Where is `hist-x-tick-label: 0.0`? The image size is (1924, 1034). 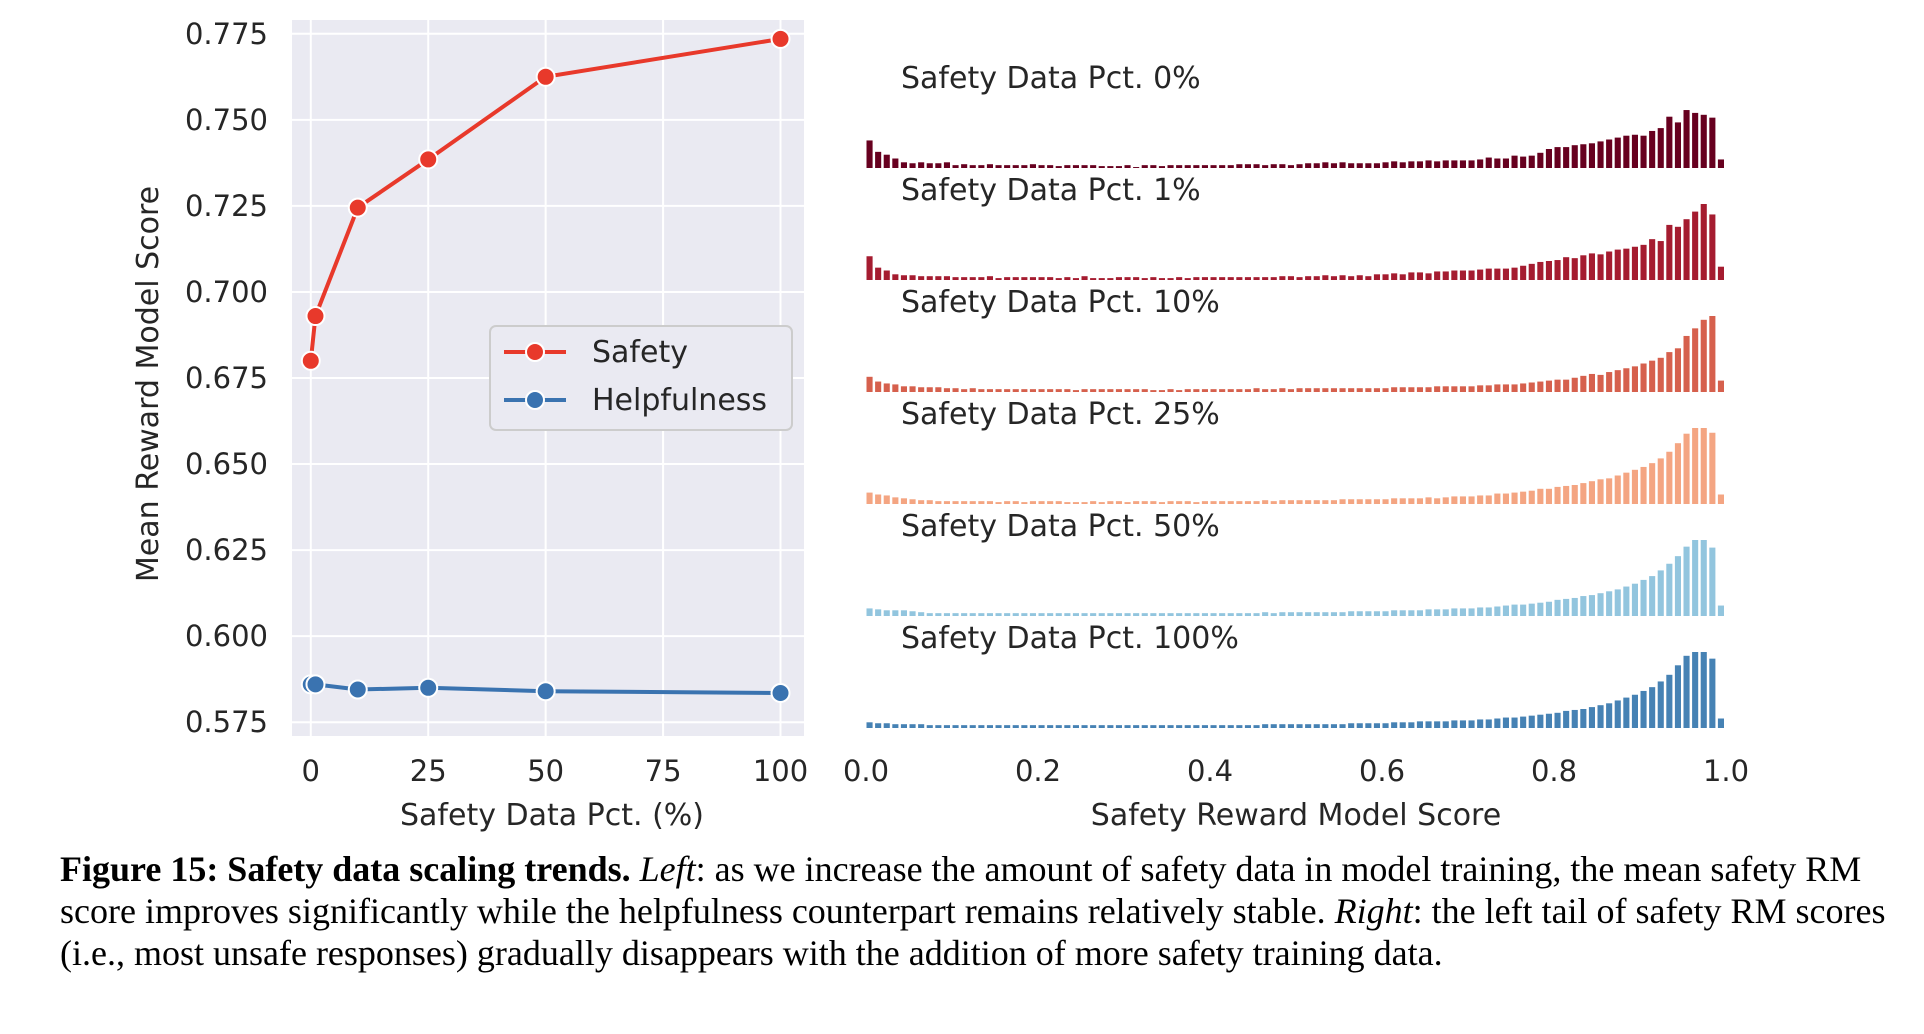
hist-x-tick-label: 0.0 is located at coordinates (866, 771).